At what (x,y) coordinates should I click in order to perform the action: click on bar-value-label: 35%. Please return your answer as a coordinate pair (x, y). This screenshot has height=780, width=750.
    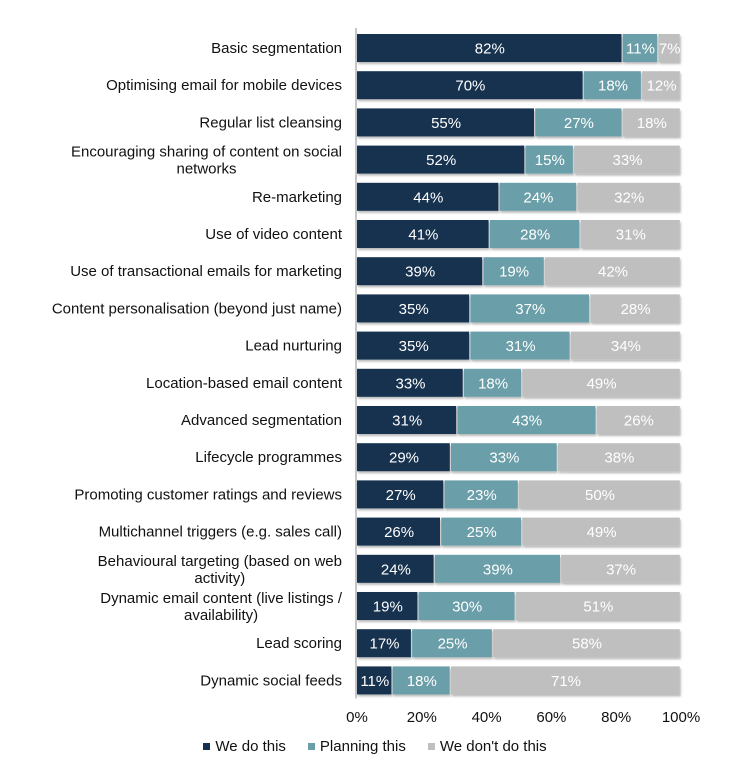
    Looking at the image, I should click on (414, 309).